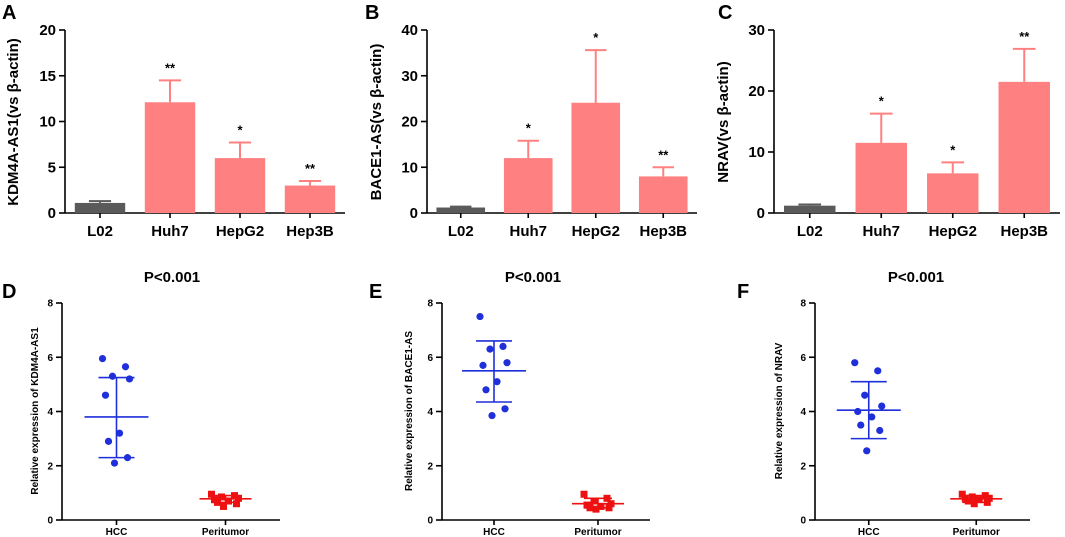 Image resolution: width=1065 pixels, height=537 pixels. What do you see at coordinates (50, 304) in the screenshot?
I see `panel-d-ytick-label: 8` at bounding box center [50, 304].